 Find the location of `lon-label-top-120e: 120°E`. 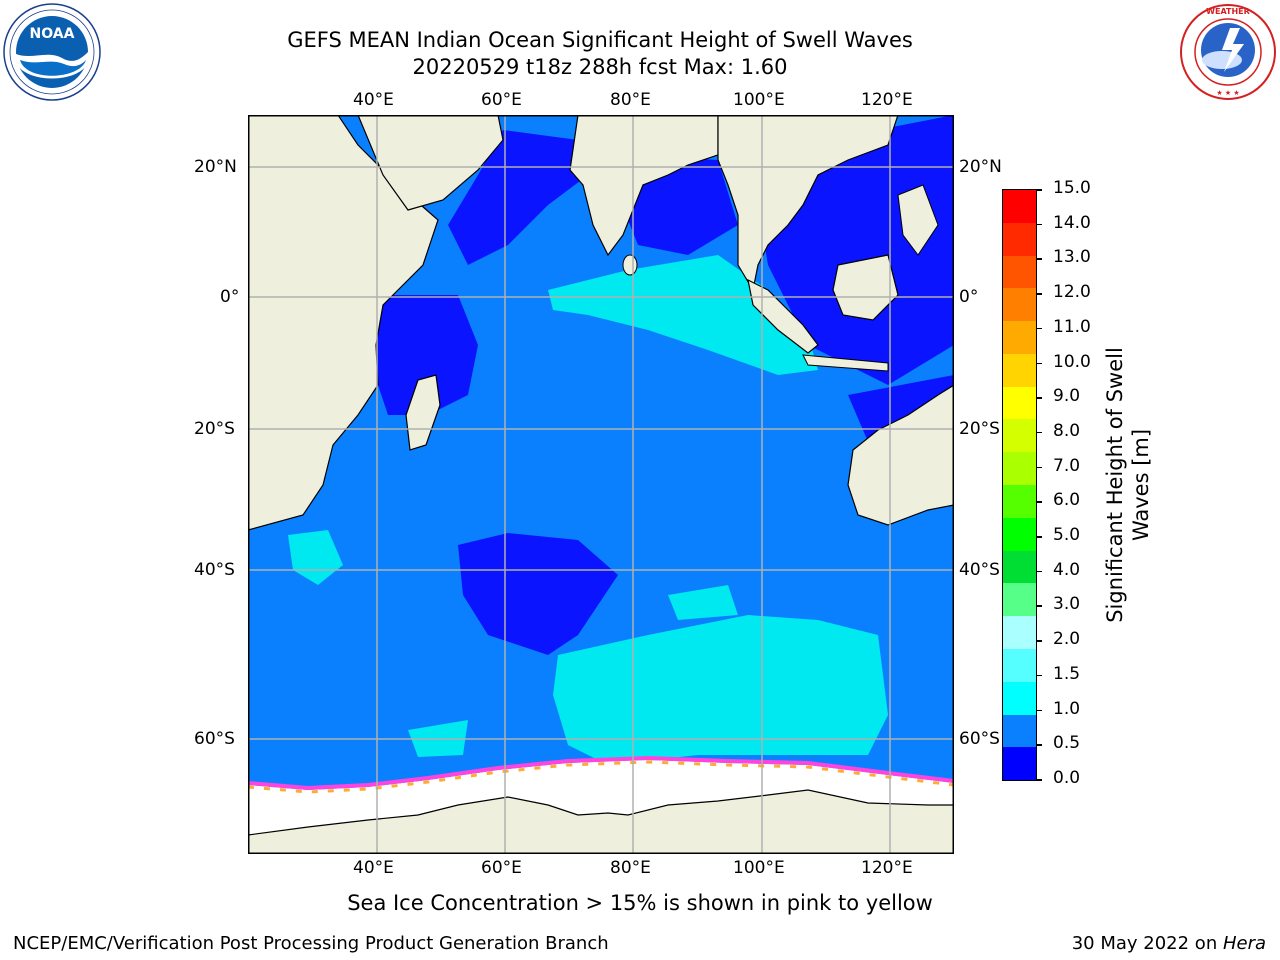

lon-label-top-120e: 120°E is located at coordinates (887, 100).